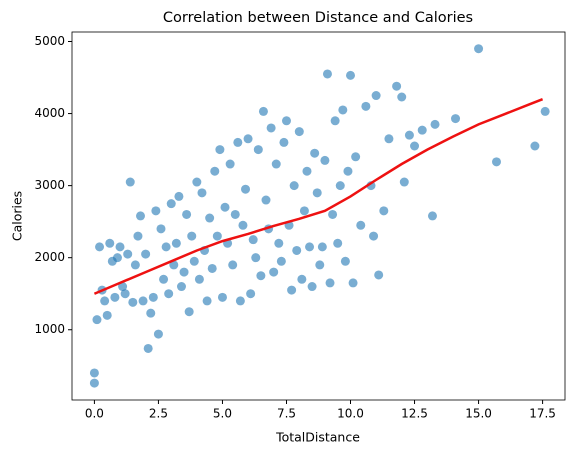 The height and width of the screenshot is (455, 580). Describe the element at coordinates (17, 216) in the screenshot. I see `y-axis-label: Calories` at that location.